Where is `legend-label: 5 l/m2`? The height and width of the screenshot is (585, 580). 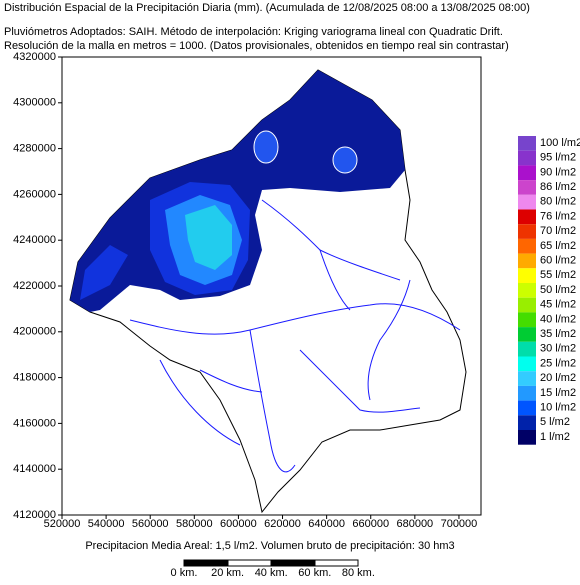
legend-label: 5 l/m2 is located at coordinates (555, 422).